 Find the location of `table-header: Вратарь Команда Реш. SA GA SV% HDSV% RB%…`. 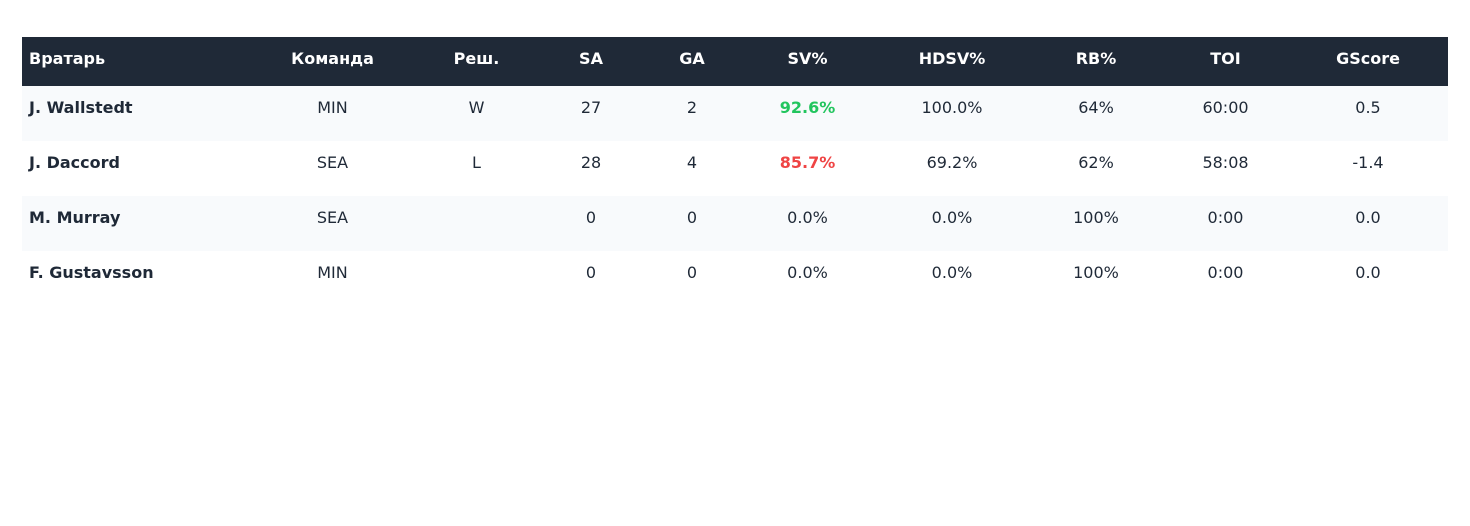

table-header: Вратарь Команда Реш. SA GA SV% HDSV% RB%… is located at coordinates (735, 61).